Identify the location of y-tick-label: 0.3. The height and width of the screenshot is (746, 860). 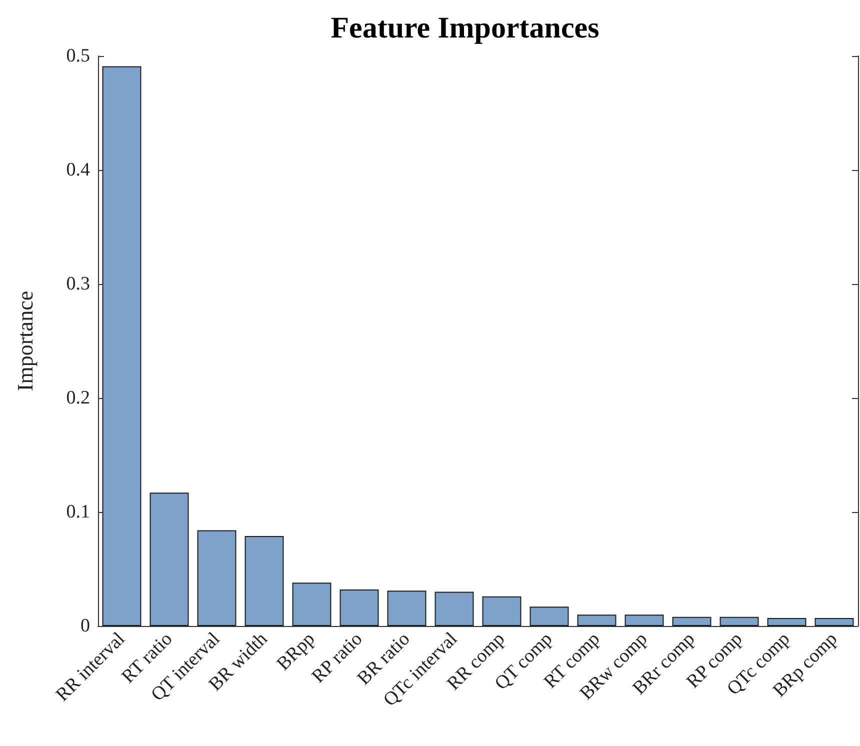
(78, 284).